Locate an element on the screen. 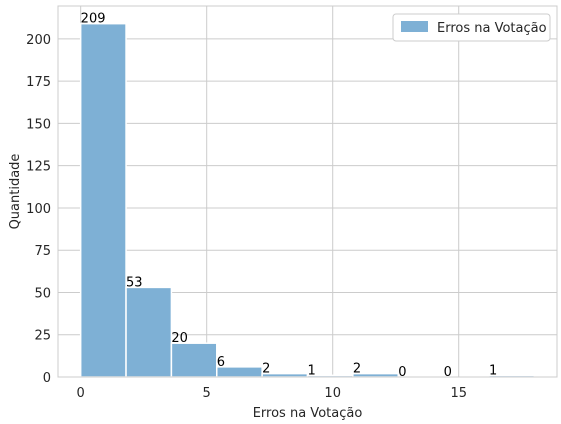  x-axis-label: Erros na Votação is located at coordinates (308, 413).